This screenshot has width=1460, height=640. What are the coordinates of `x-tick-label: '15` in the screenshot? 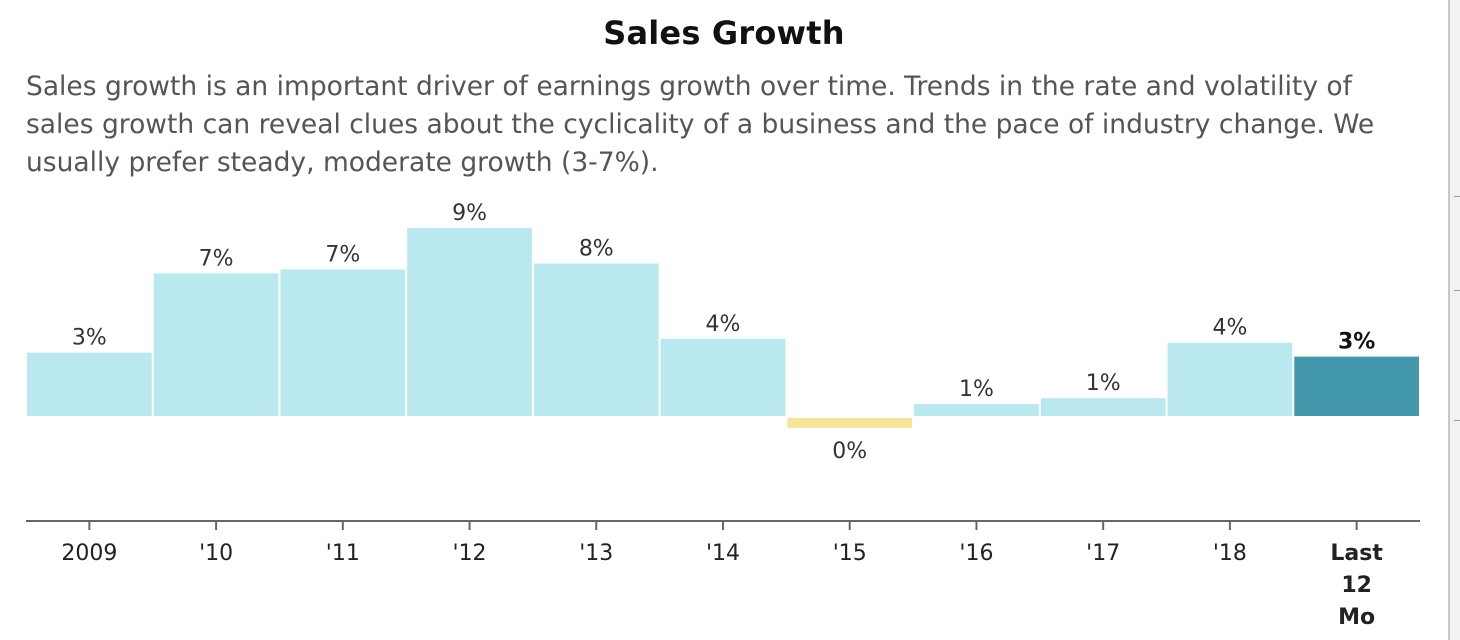 It's located at (850, 553).